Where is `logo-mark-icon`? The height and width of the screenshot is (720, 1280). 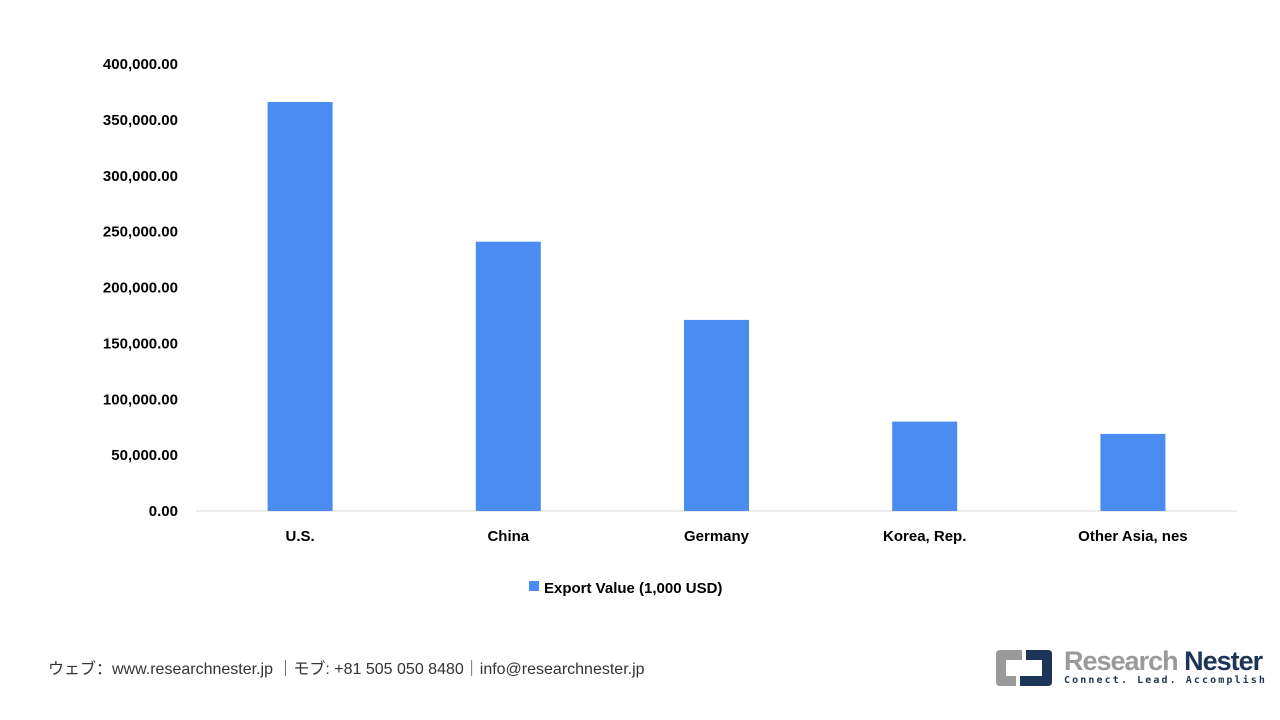 logo-mark-icon is located at coordinates (1024, 668).